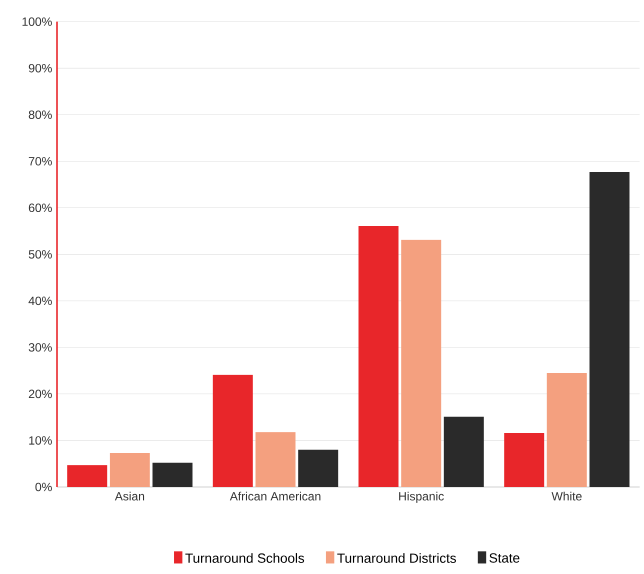  What do you see at coordinates (129, 496) in the screenshot?
I see `x-tick-label: Asian` at bounding box center [129, 496].